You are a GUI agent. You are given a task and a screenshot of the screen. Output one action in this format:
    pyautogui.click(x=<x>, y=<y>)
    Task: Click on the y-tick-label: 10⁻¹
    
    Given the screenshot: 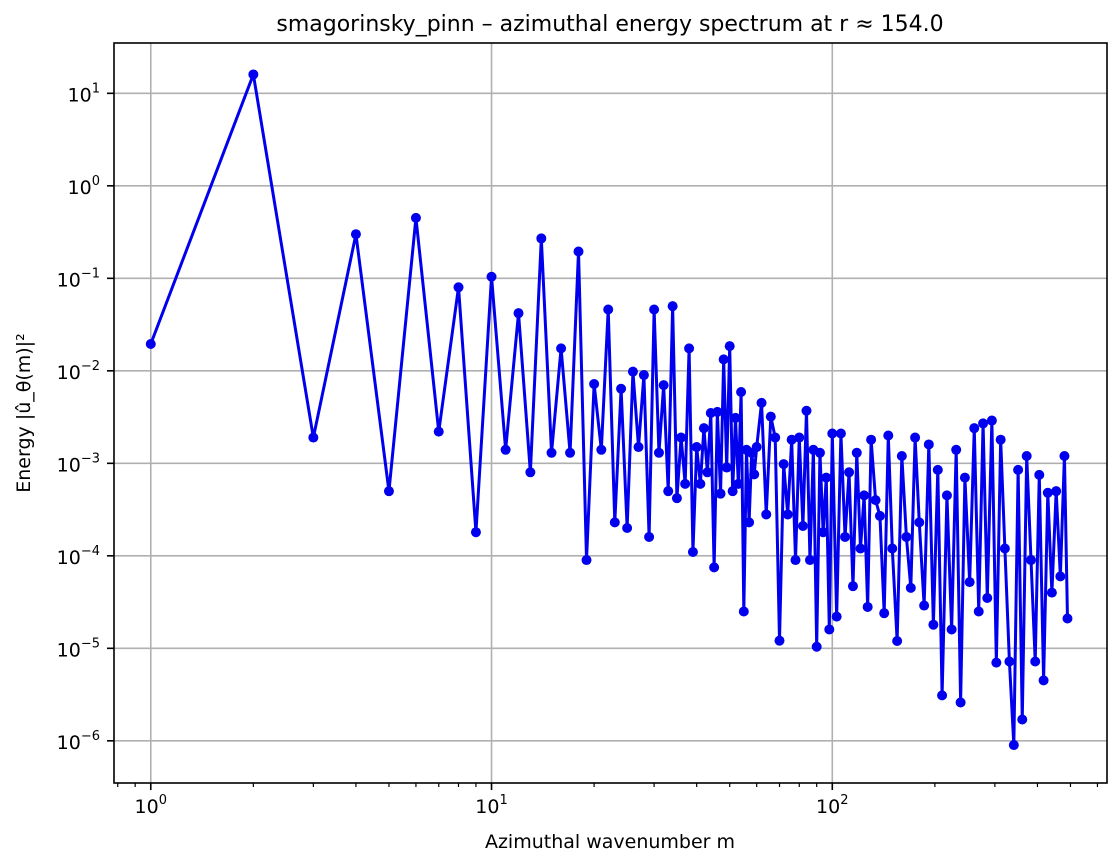 What is the action you would take?
    pyautogui.click(x=78, y=278)
    